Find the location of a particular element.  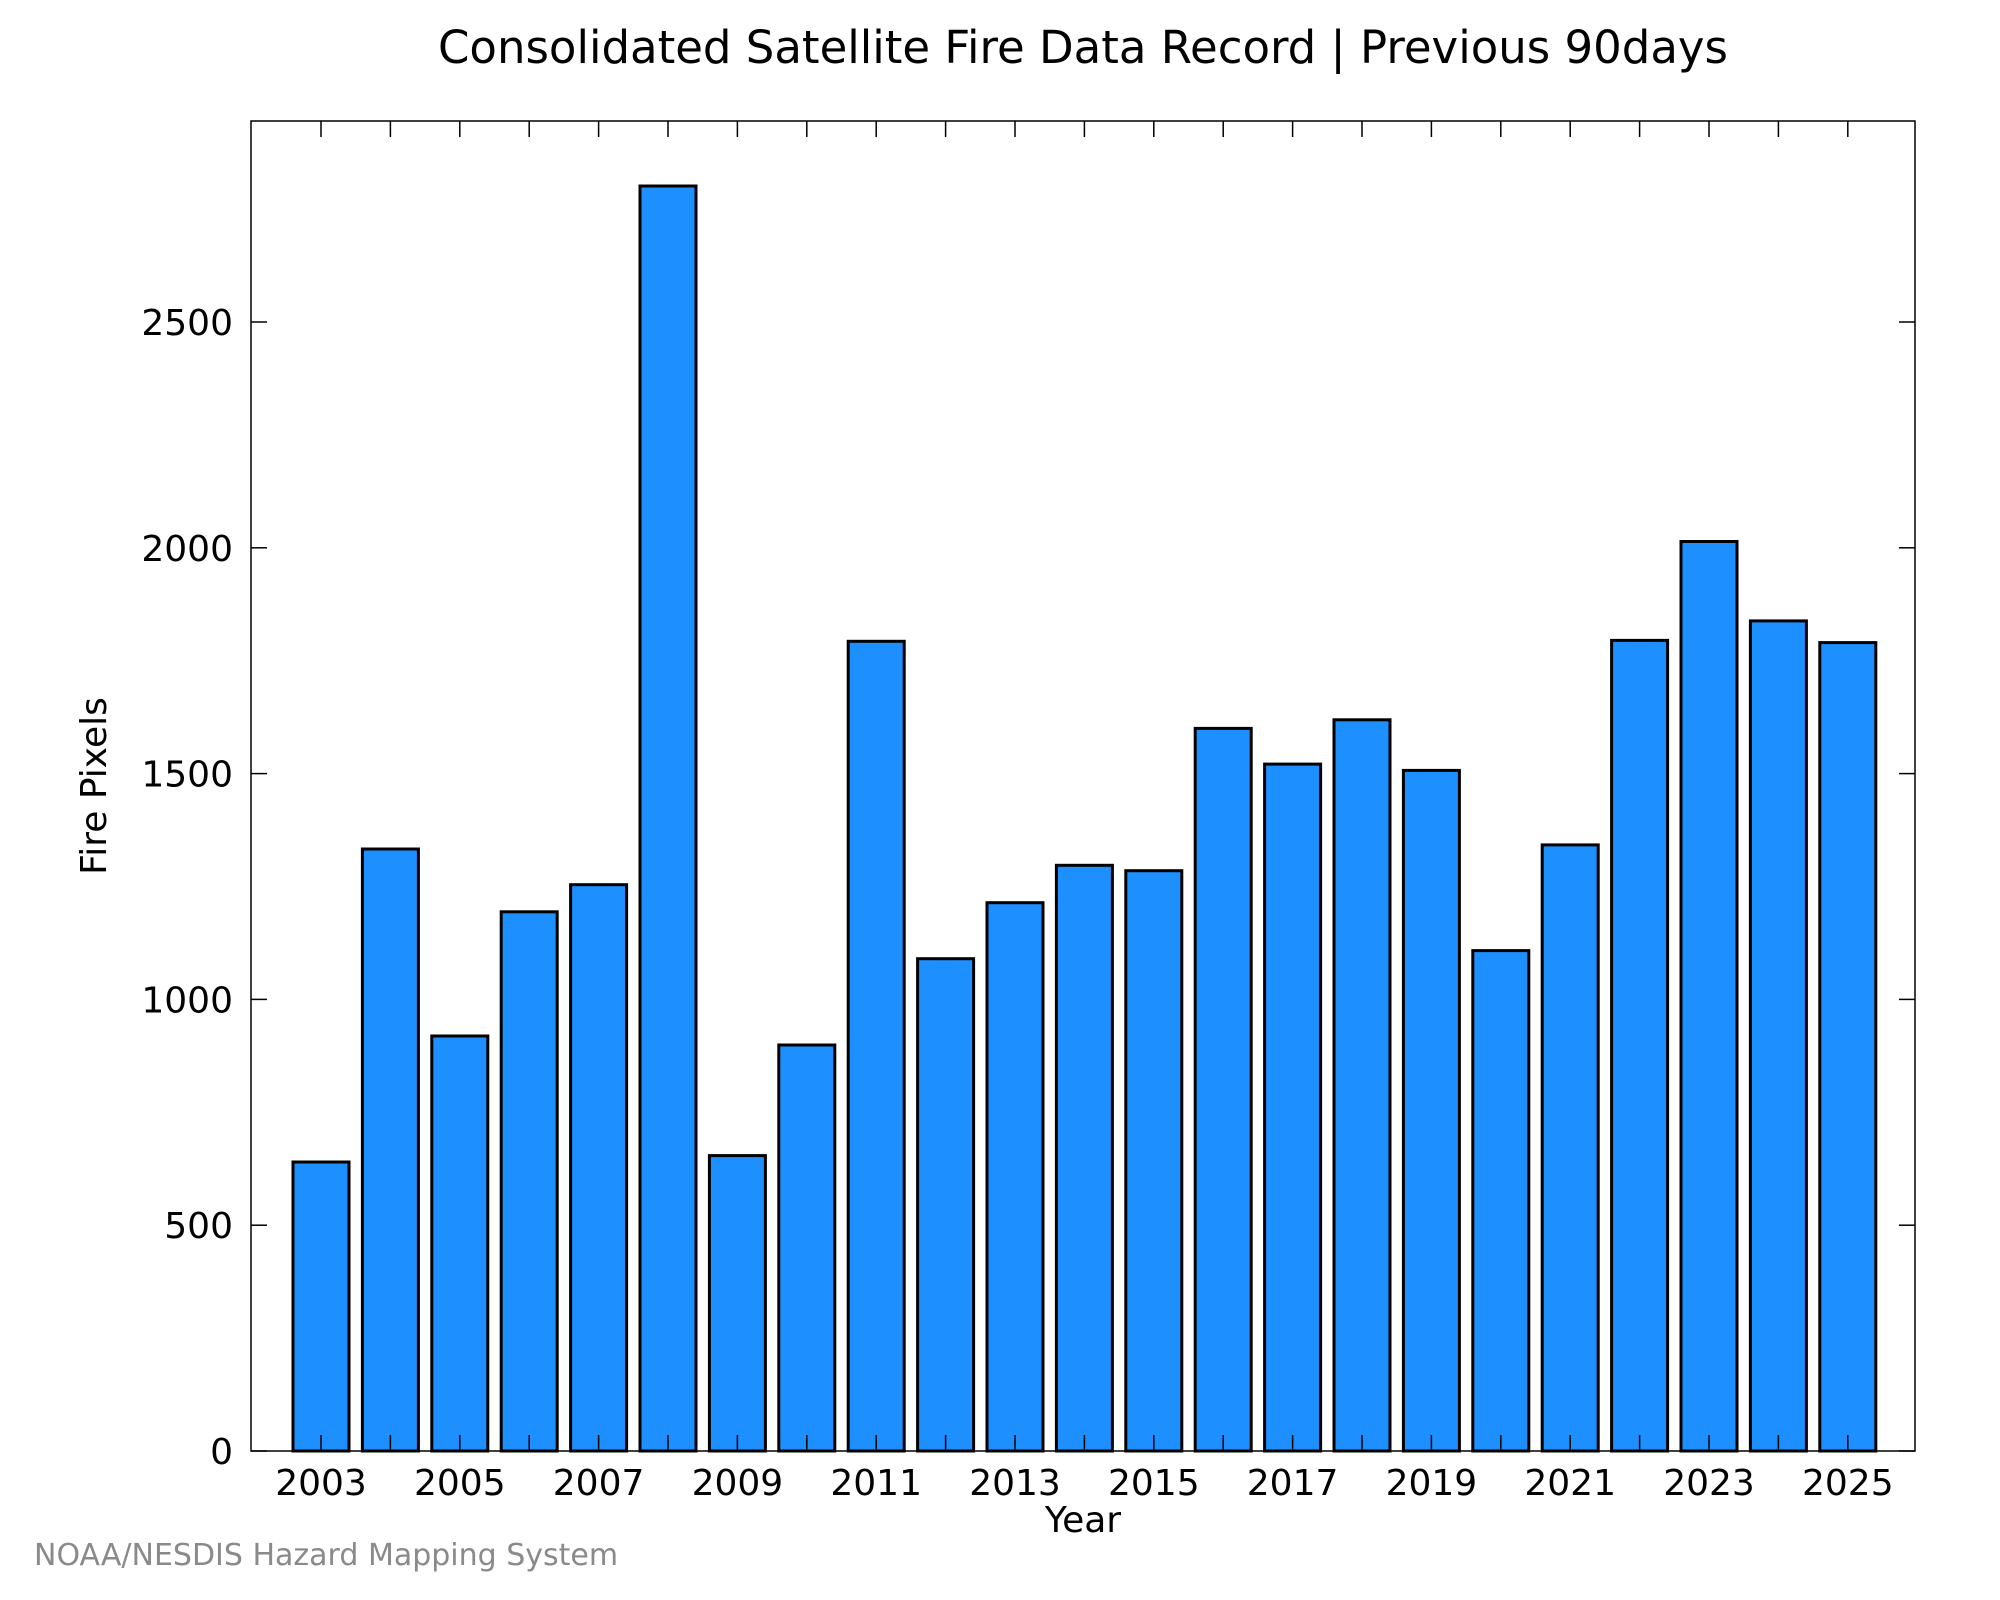

bar-2003 is located at coordinates (321, 1306).